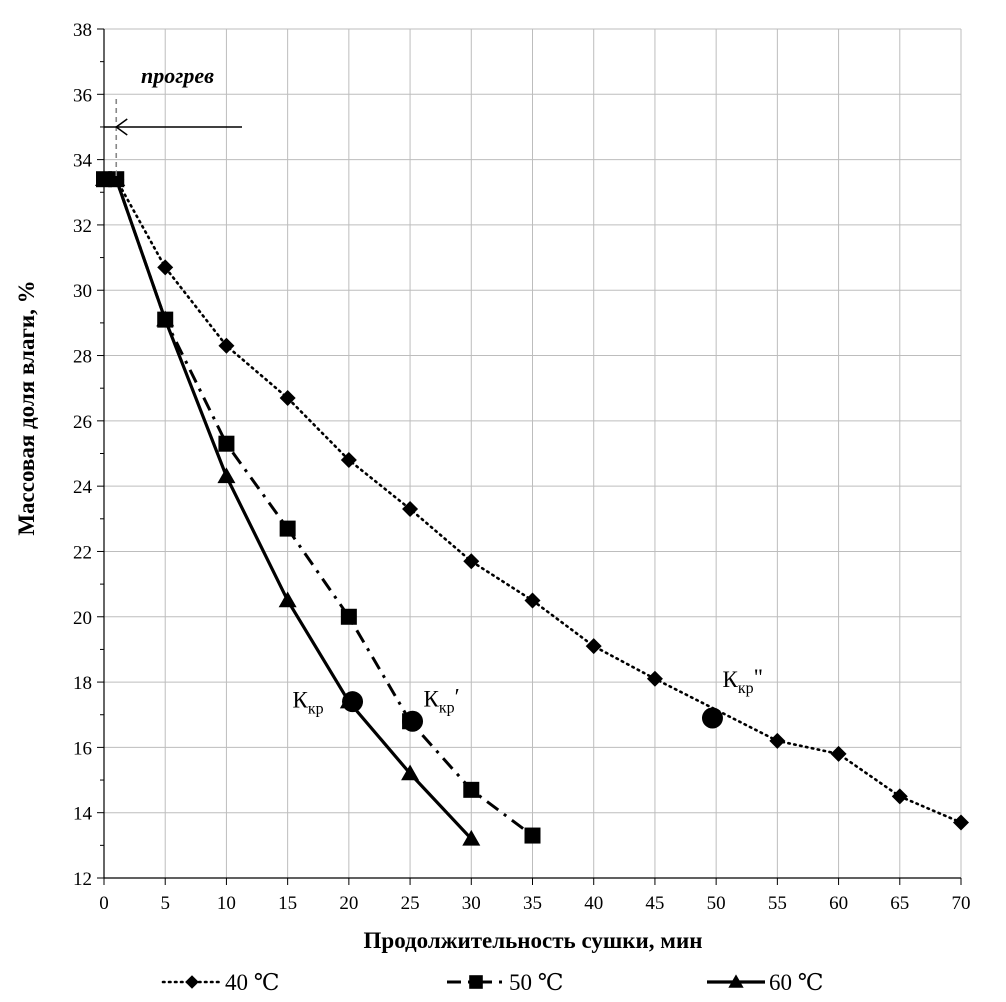  Describe the element at coordinates (83, 814) in the screenshot. I see `y-tick-label: 14` at that location.